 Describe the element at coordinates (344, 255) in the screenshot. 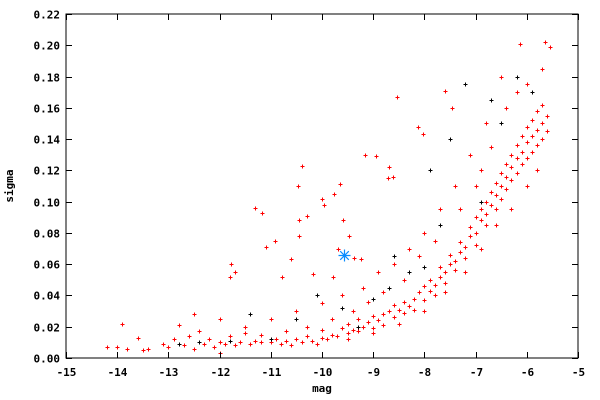

I see `star-point` at that location.